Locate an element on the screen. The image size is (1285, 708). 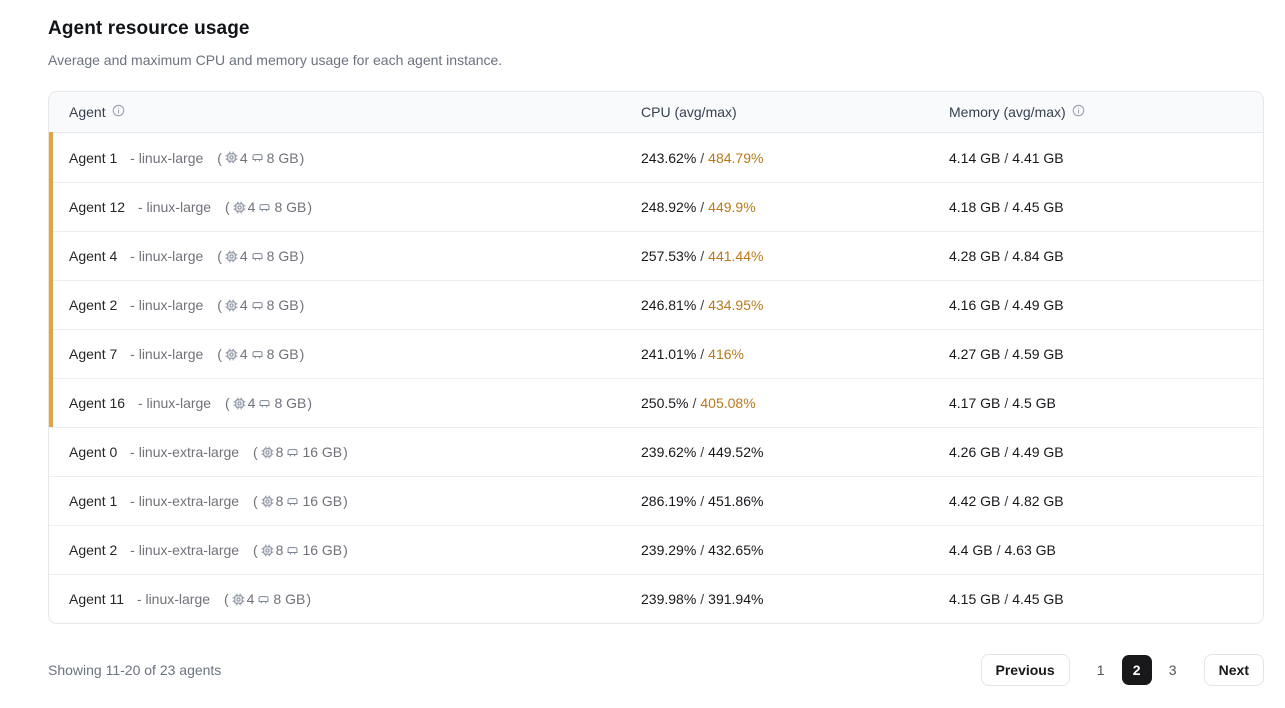
table-row: Agent 4 - linux-large ( 4 is located at coordinates (656, 256).